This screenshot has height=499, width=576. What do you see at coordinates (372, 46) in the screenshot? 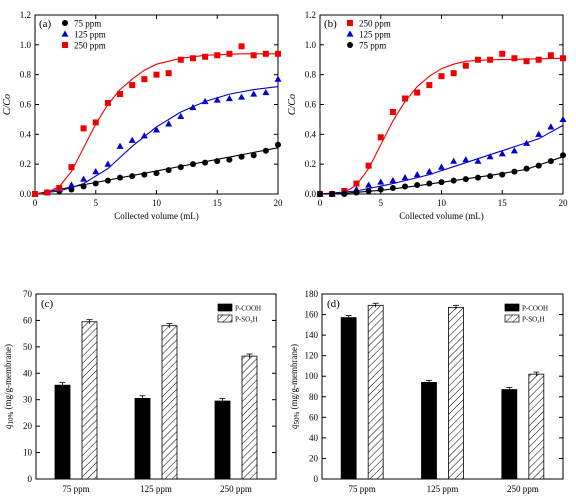
I see `legend-label: 75 ppm` at bounding box center [372, 46].